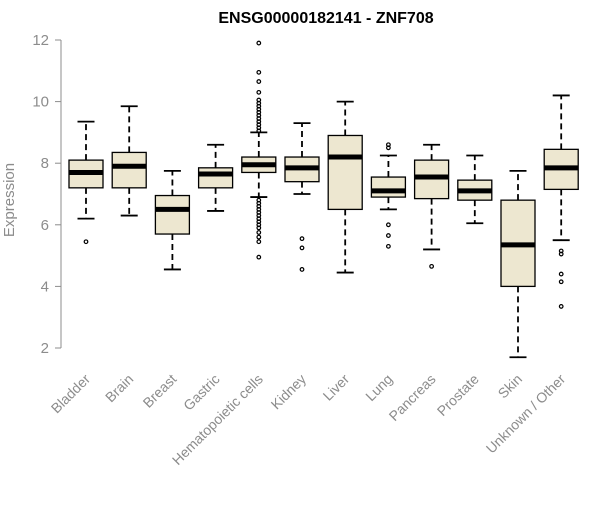 This screenshot has width=600, height=505. What do you see at coordinates (40, 40) in the screenshot?
I see `y-tick-label: 12` at bounding box center [40, 40].